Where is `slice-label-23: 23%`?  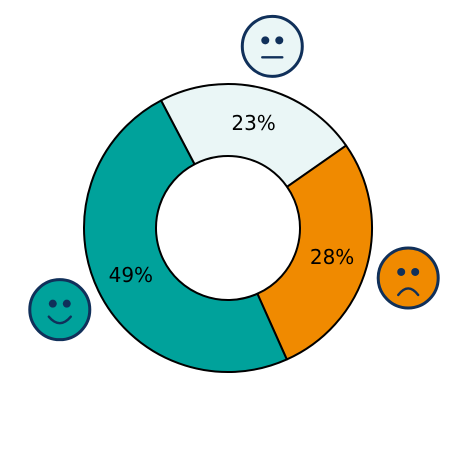
slice-label-23: 23% is located at coordinates (253, 123).